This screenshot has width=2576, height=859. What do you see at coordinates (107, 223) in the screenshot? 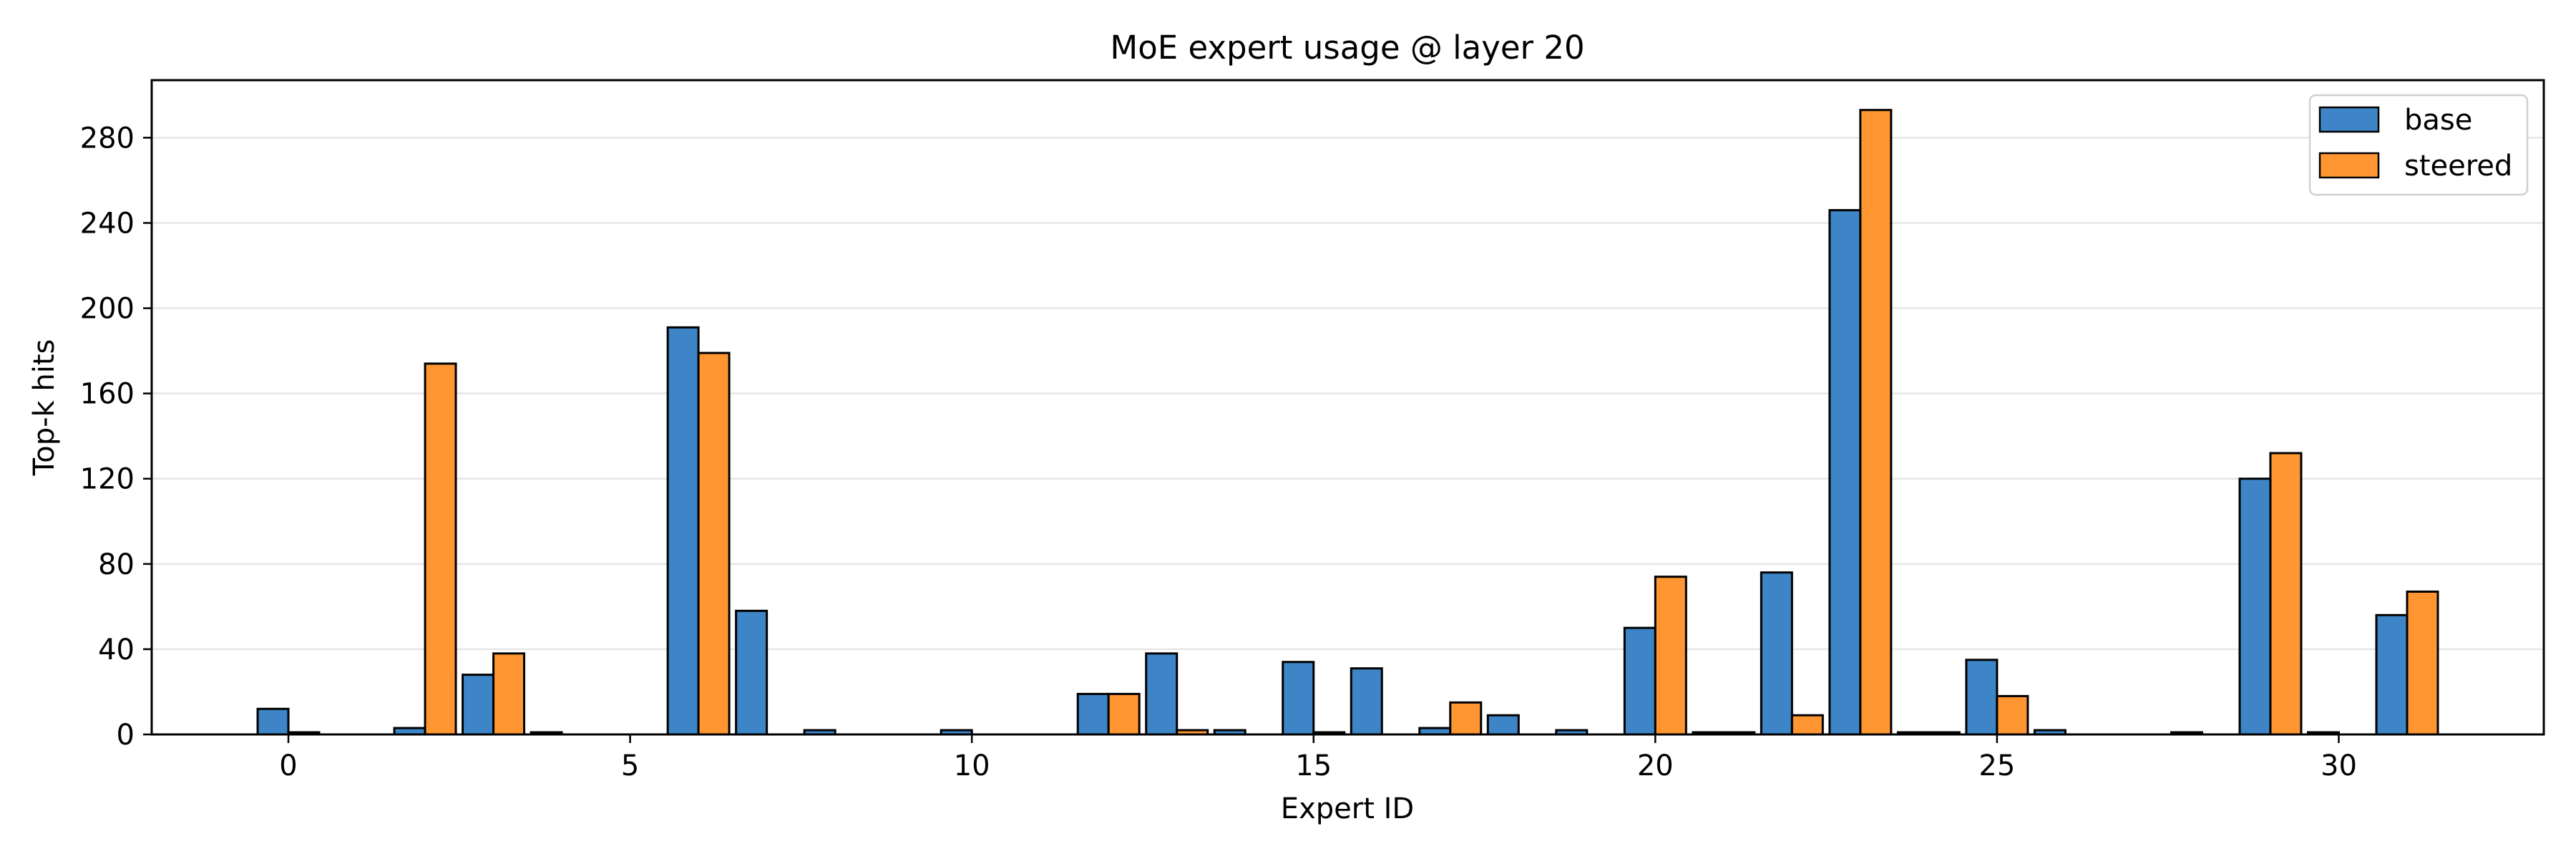
I see `y-tick-label: 240` at bounding box center [107, 223].